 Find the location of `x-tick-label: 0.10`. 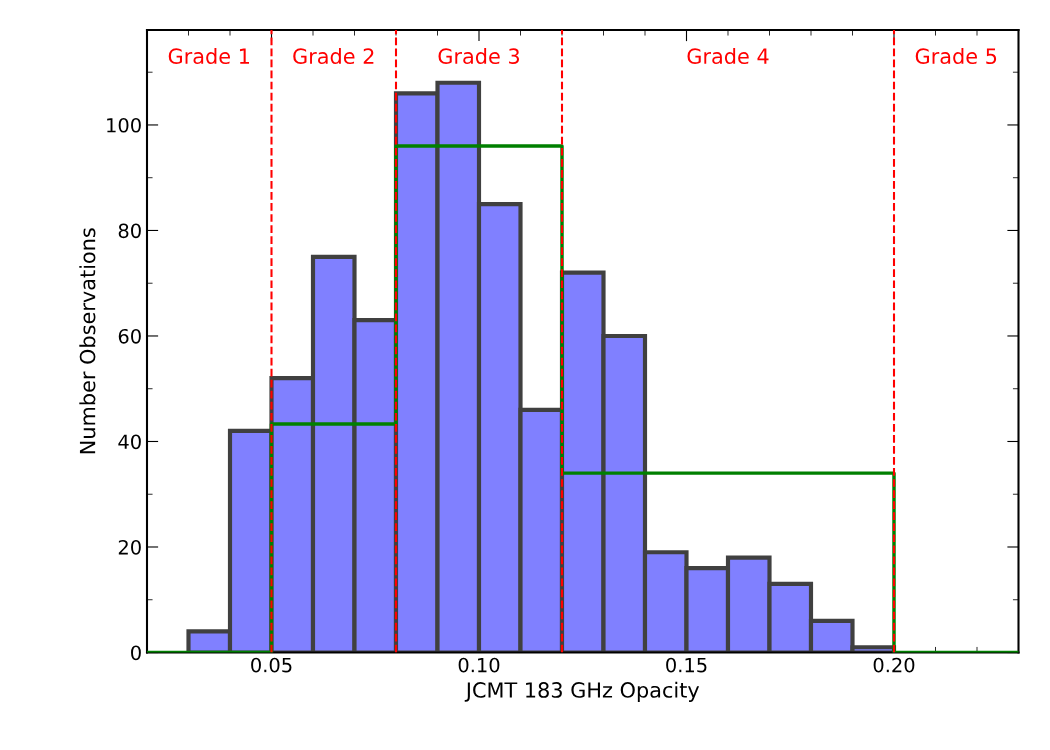

x-tick-label: 0.10 is located at coordinates (479, 665).